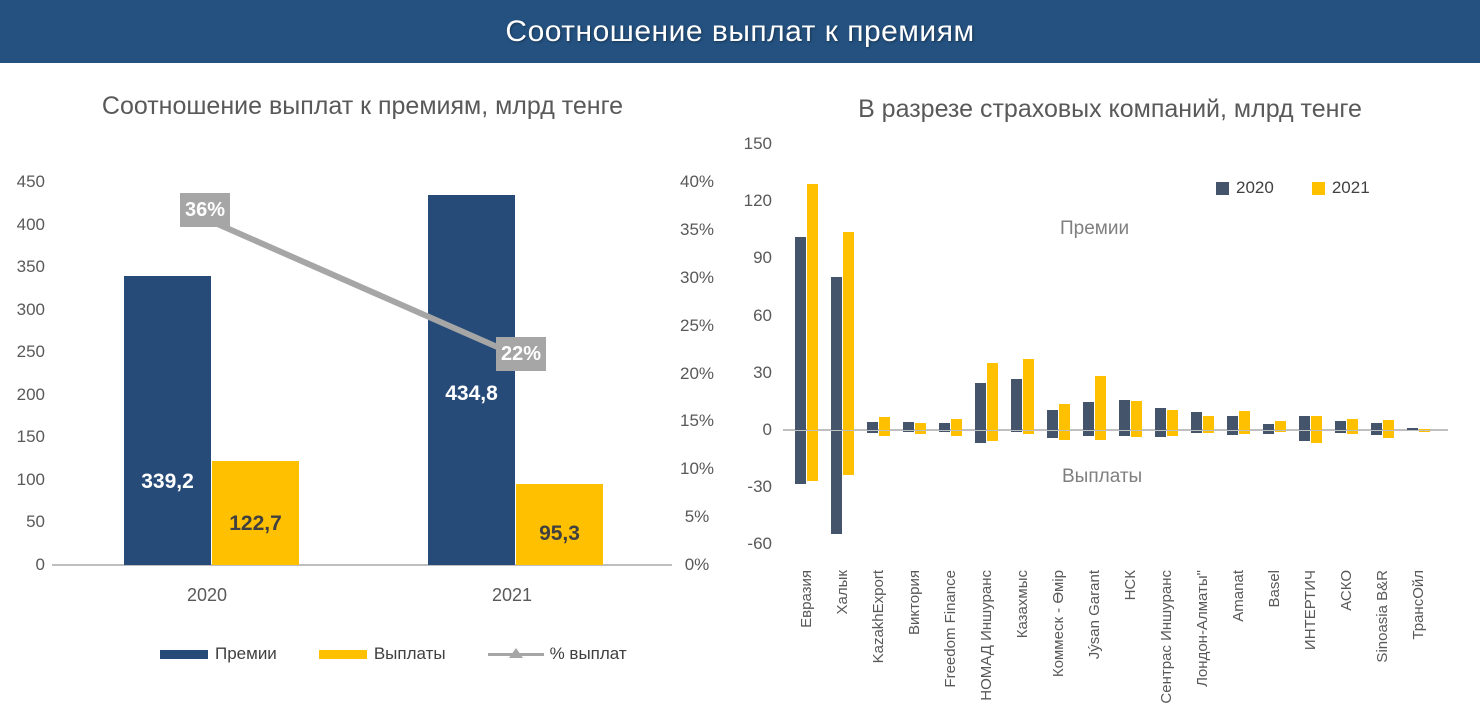  I want to click on bar-premium_2021-Виктория, so click(920, 426).